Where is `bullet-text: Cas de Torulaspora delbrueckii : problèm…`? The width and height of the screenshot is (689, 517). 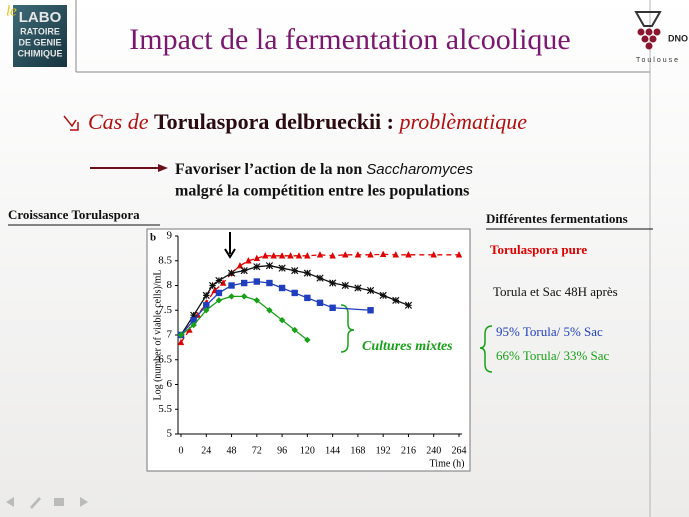 bullet-text: Cas de Torulaspora delbrueckii : problèm… is located at coordinates (307, 121).